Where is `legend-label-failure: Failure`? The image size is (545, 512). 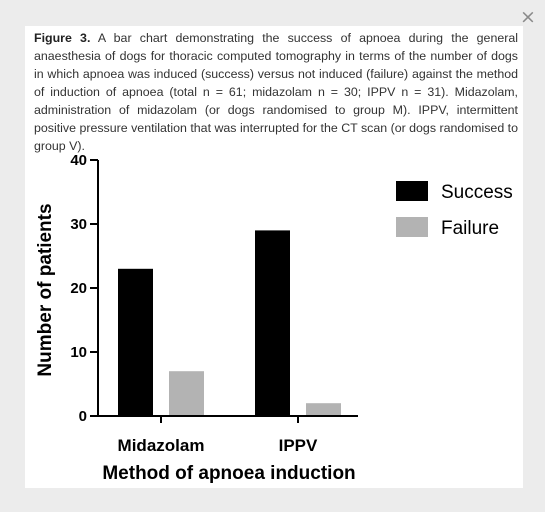 legend-label-failure: Failure is located at coordinates (470, 228).